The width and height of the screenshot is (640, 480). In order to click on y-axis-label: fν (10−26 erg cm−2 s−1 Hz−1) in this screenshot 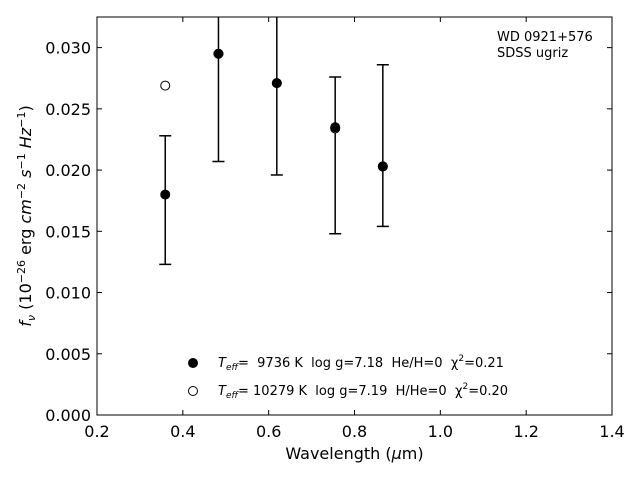, I will do `click(26, 215)`.